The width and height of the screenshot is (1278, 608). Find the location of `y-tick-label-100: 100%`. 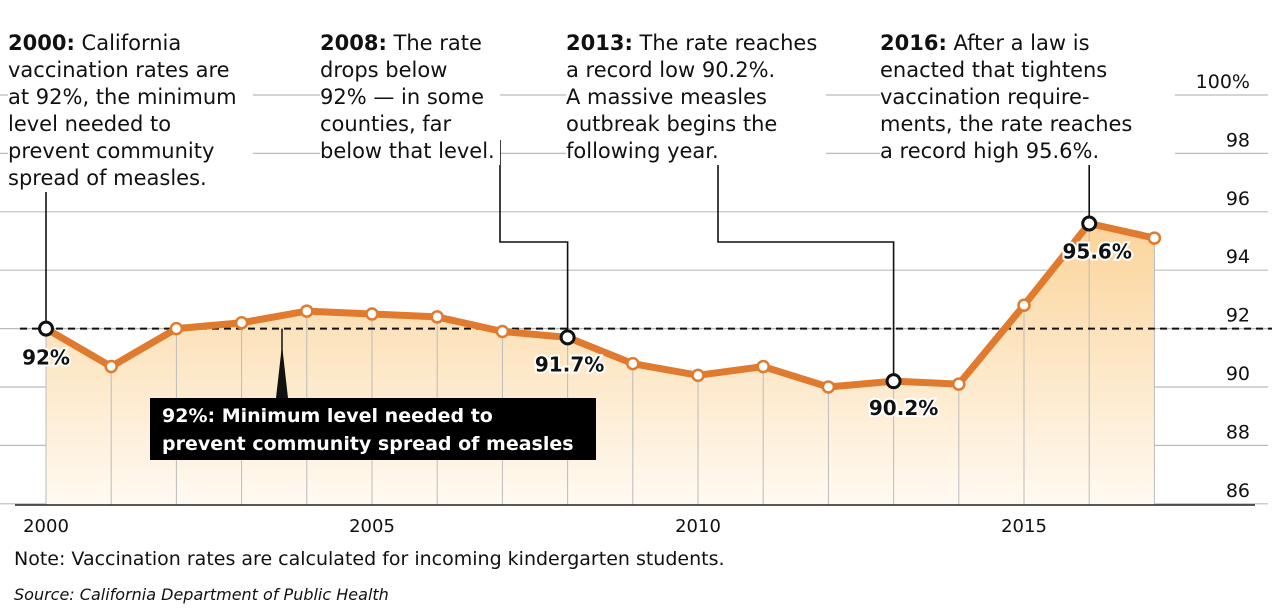

y-tick-label-100: 100% is located at coordinates (1223, 82).